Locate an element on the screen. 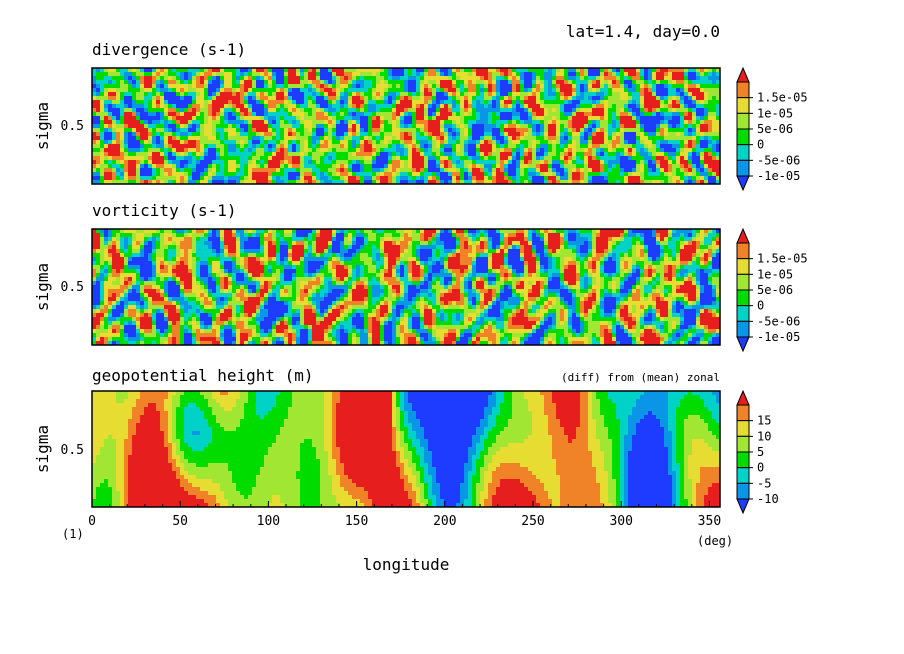  x-axis-label: longitude is located at coordinates (406, 564).